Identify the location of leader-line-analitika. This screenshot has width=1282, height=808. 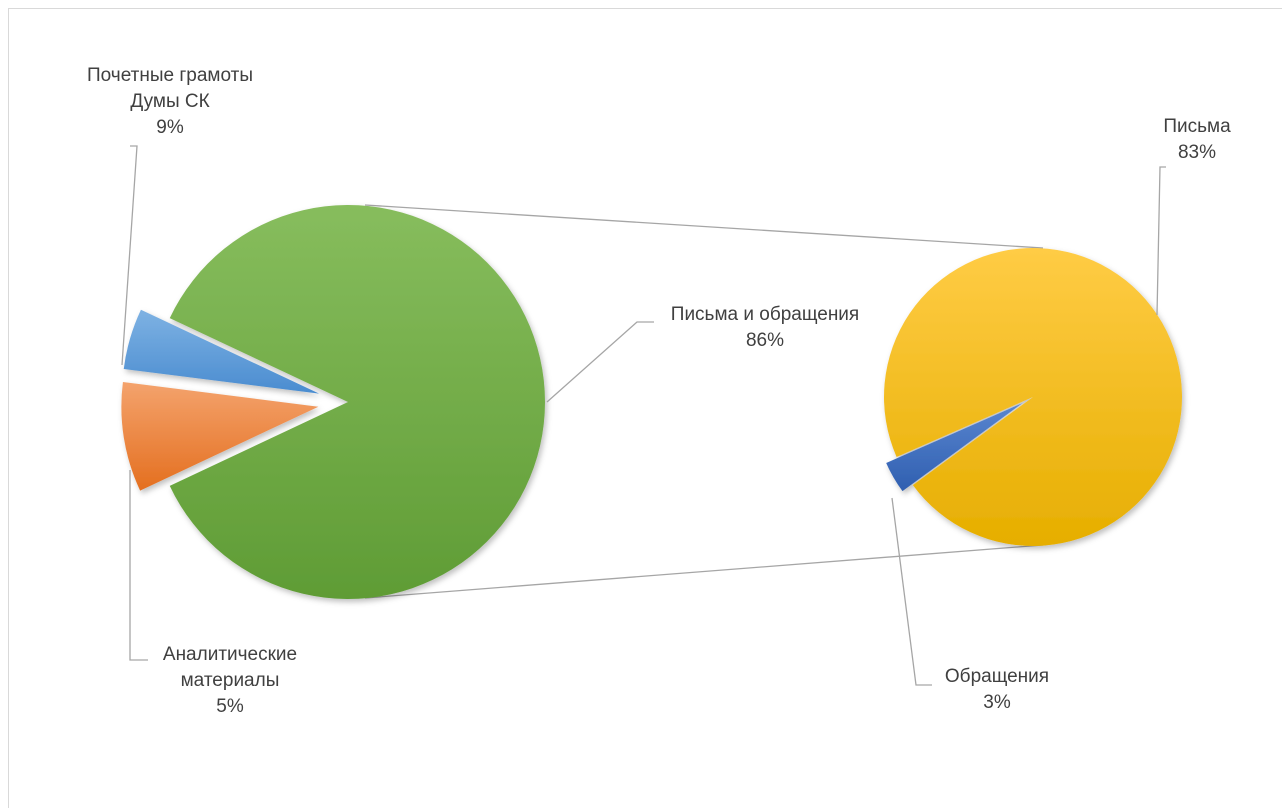
(138, 565).